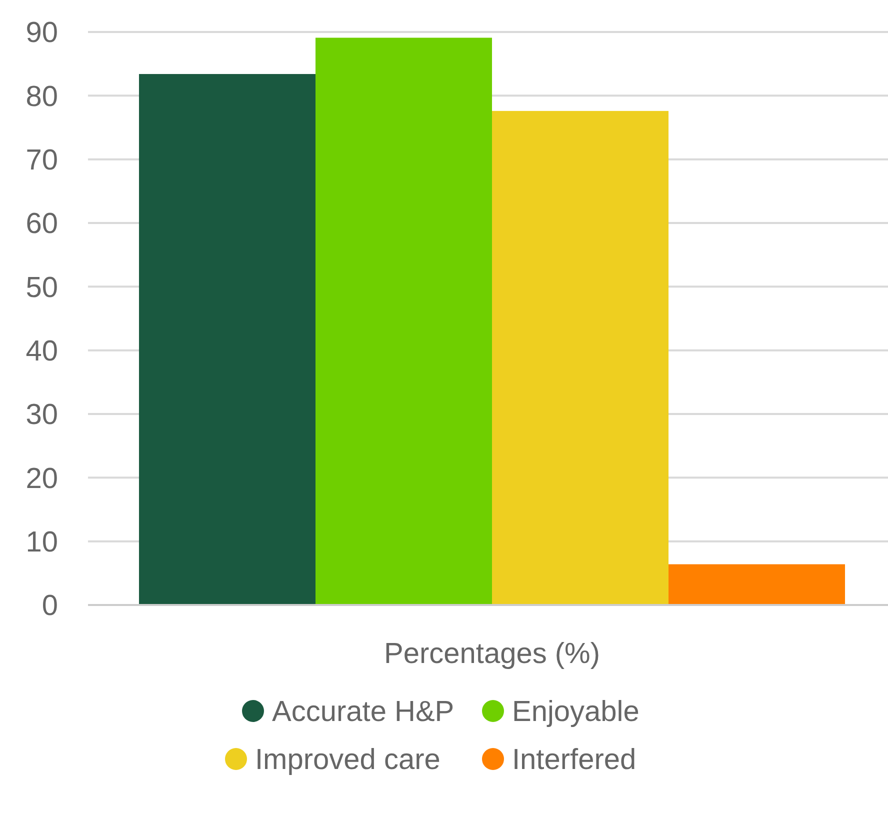 The image size is (888, 835). What do you see at coordinates (42, 160) in the screenshot?
I see `y-tick-label: 70` at bounding box center [42, 160].